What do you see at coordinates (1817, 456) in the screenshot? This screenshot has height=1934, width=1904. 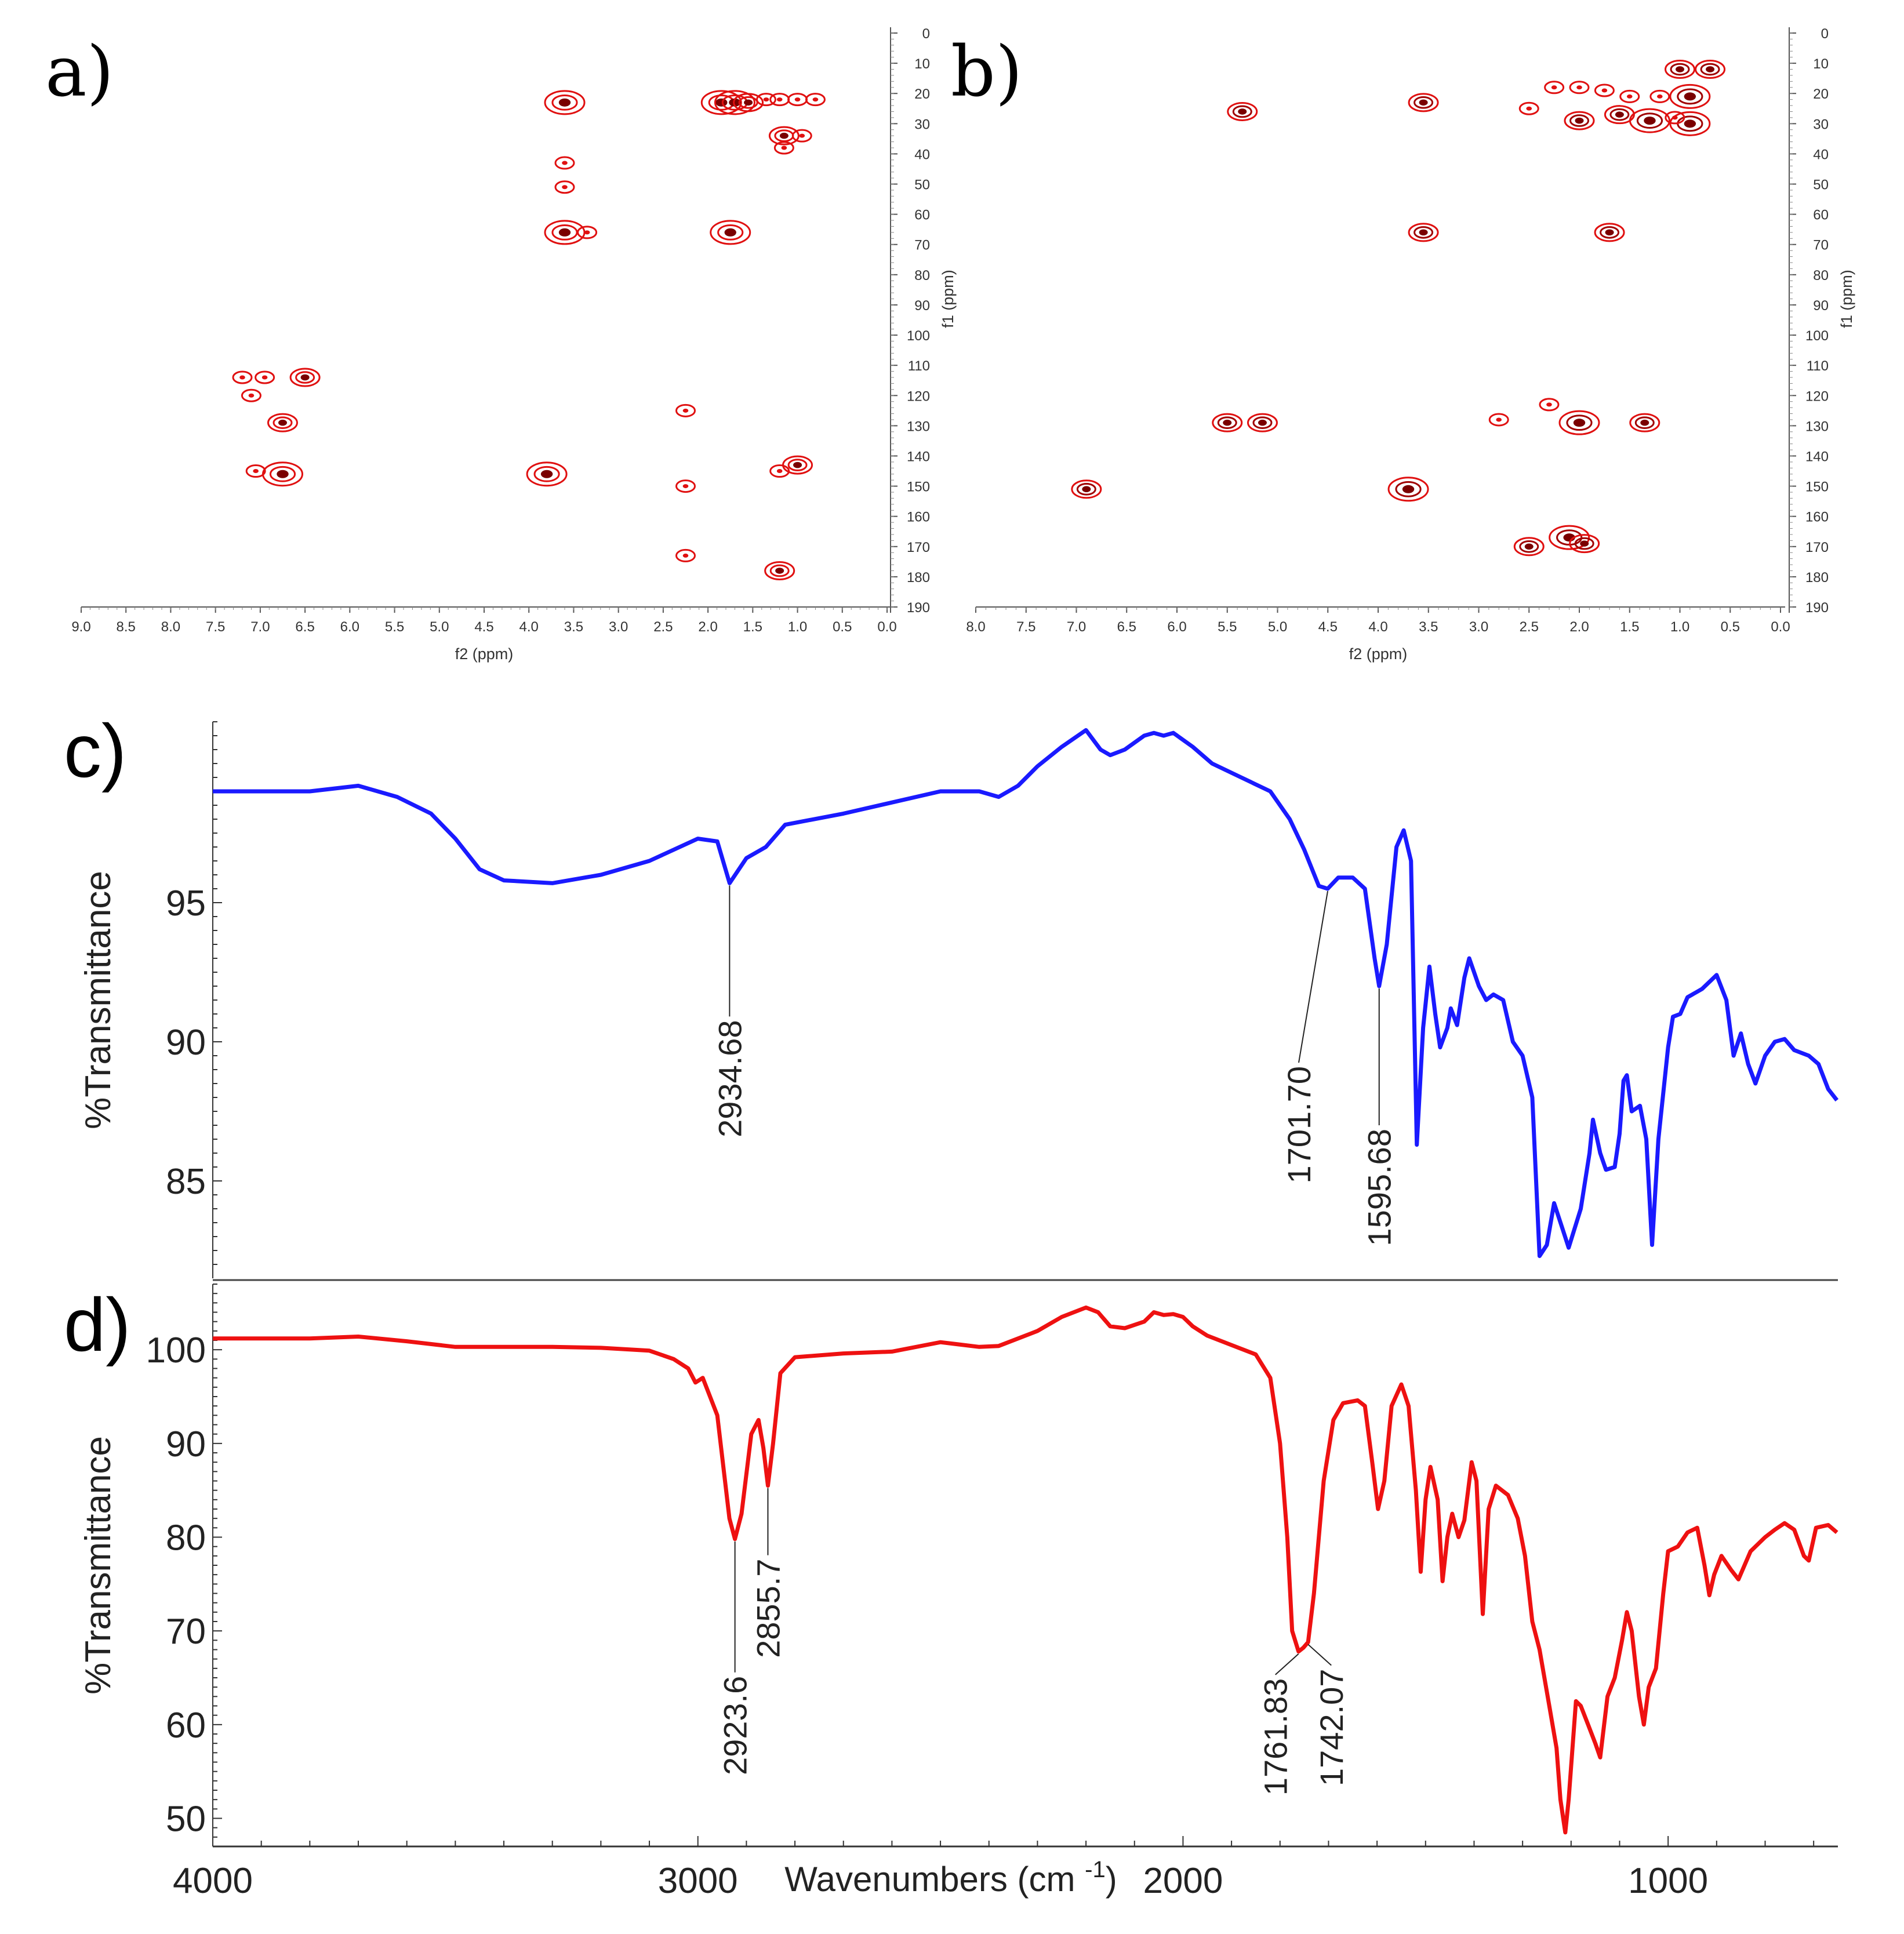 I see `y-tick-label: 140` at bounding box center [1817, 456].